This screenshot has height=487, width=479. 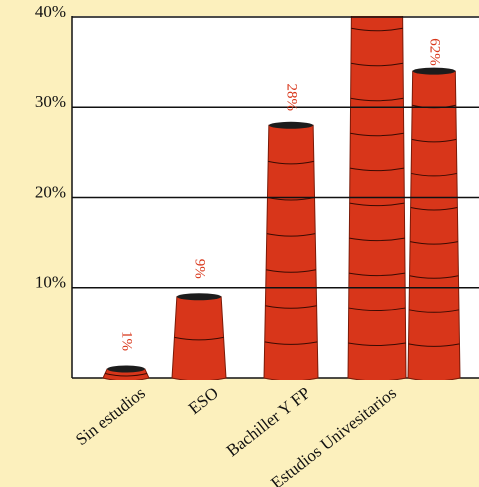 What do you see at coordinates (200, 269) in the screenshot?
I see `value-label: 9%` at bounding box center [200, 269].